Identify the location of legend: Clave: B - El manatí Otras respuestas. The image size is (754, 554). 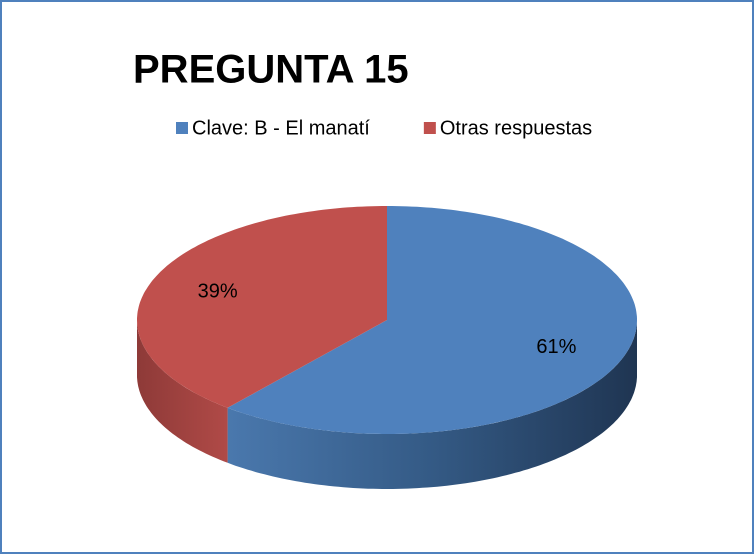
(384, 128).